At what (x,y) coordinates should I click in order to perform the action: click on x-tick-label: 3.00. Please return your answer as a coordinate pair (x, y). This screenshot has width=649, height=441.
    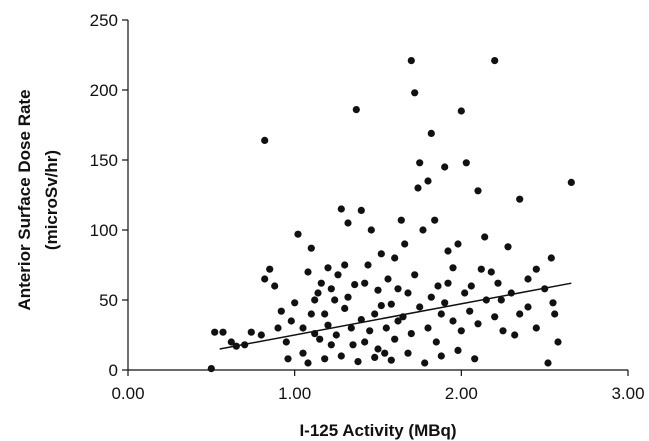
    Looking at the image, I should click on (627, 393).